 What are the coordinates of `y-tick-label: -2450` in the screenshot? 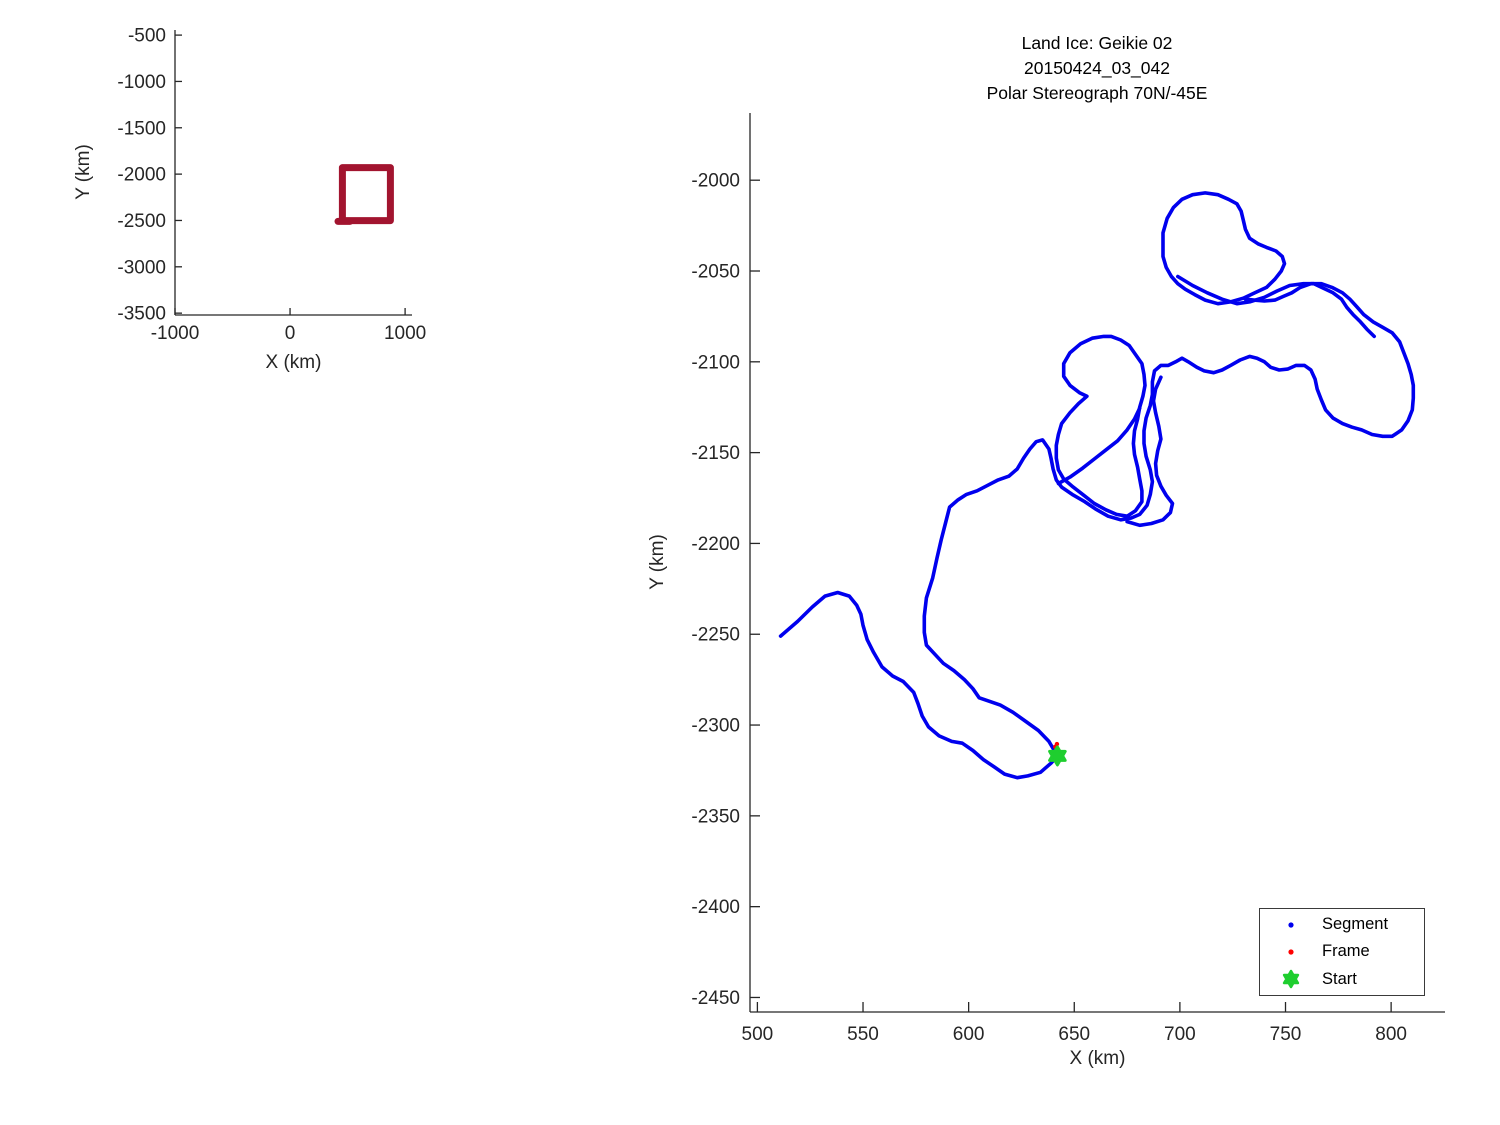 It's located at (715, 998).